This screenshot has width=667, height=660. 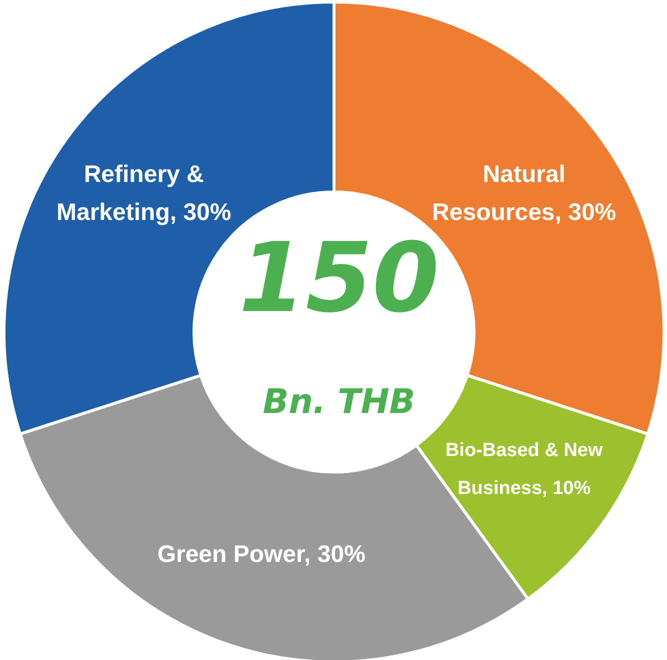 I want to click on text: Bn. THB, so click(x=339, y=402).